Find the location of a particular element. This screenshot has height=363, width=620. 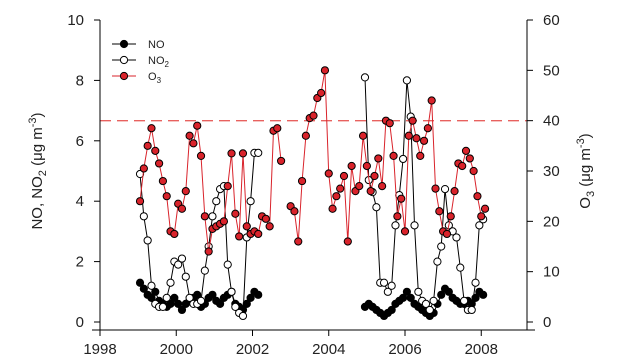

legend-o3-label: O3 is located at coordinates (155, 78).